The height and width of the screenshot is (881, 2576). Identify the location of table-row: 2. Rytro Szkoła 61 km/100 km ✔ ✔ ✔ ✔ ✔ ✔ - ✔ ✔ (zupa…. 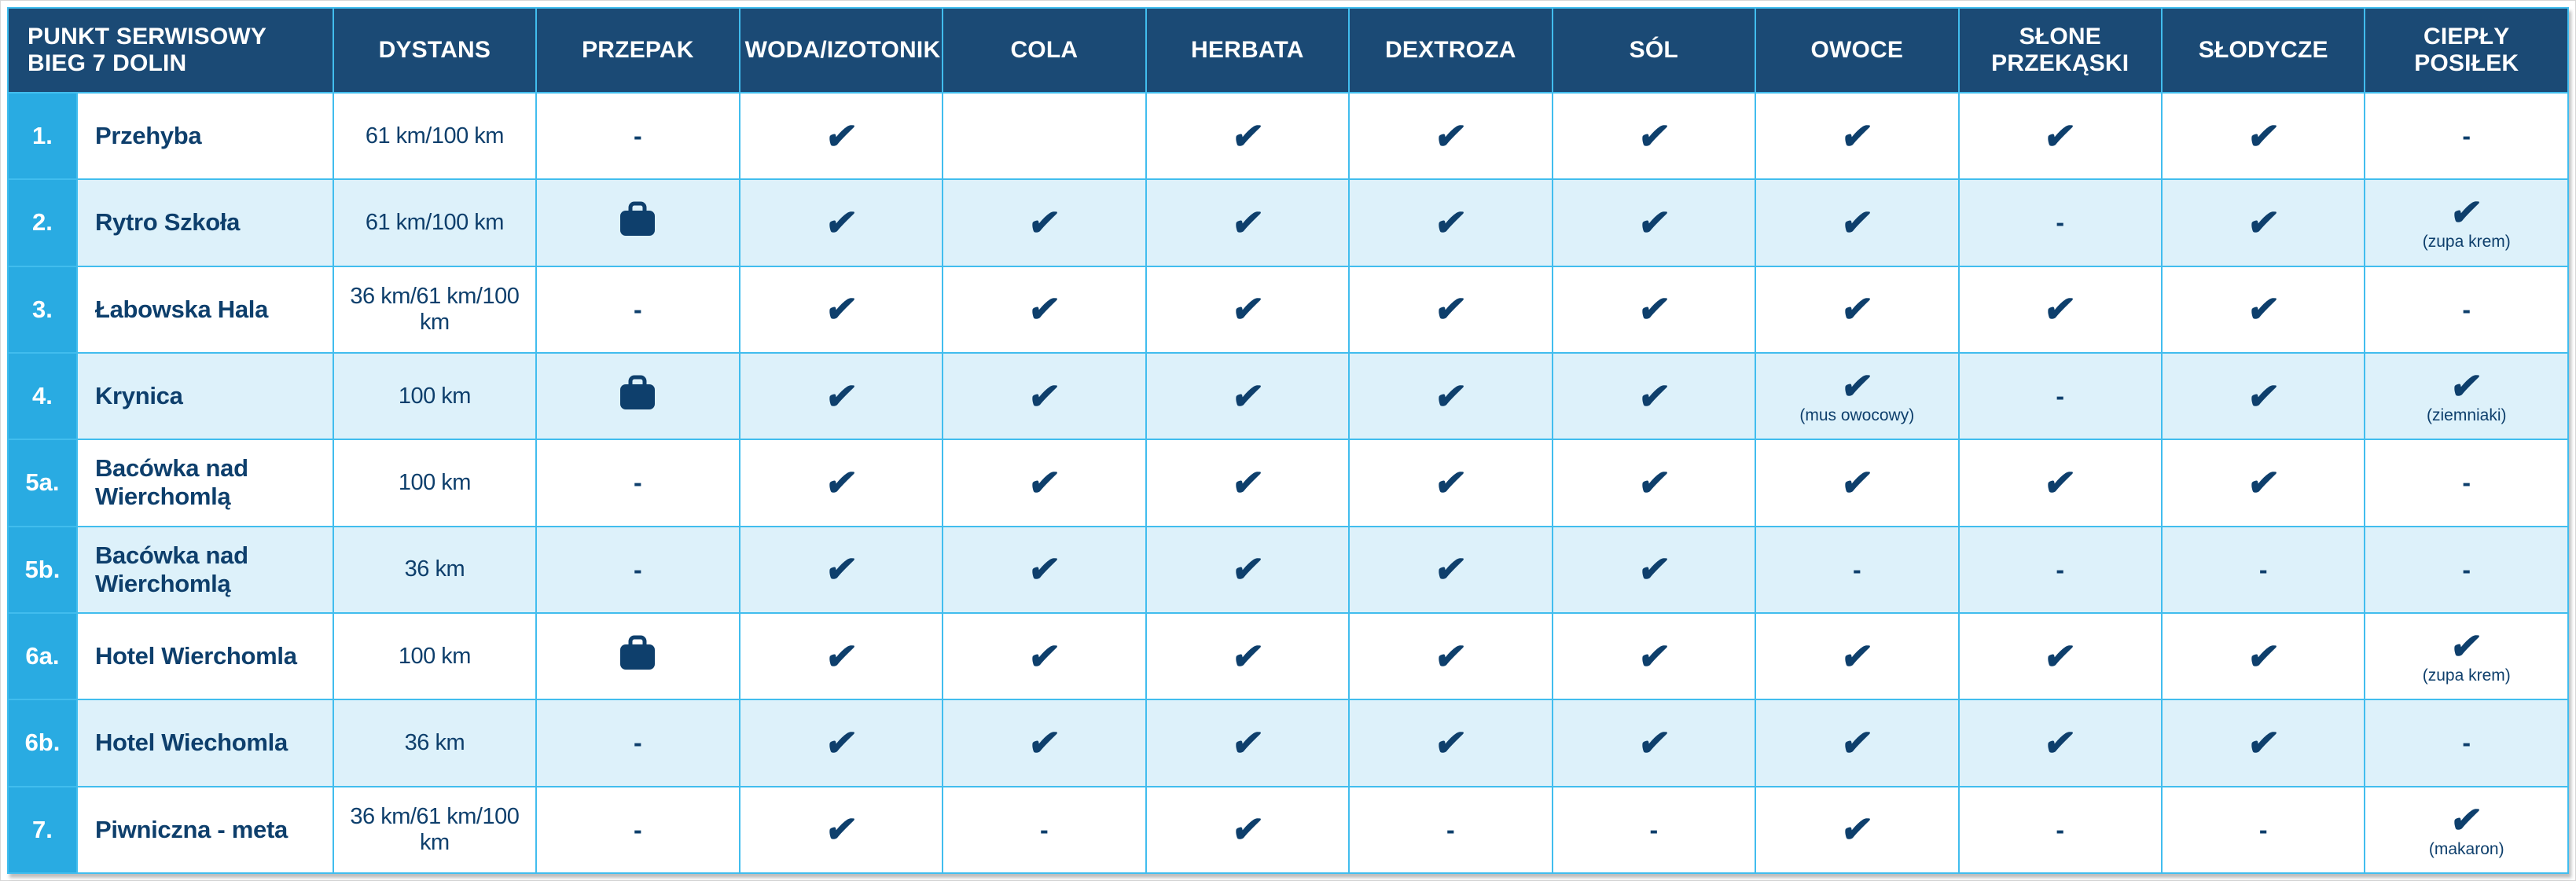
(1288, 222).